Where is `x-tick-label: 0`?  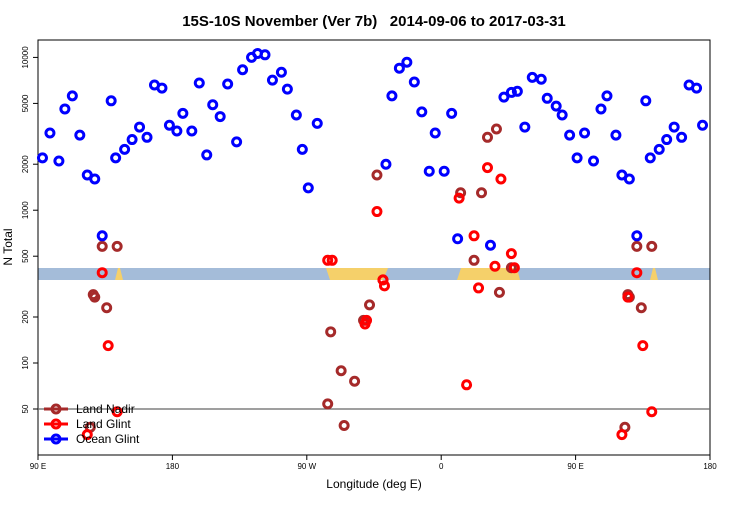 x-tick-label: 0 is located at coordinates (441, 466).